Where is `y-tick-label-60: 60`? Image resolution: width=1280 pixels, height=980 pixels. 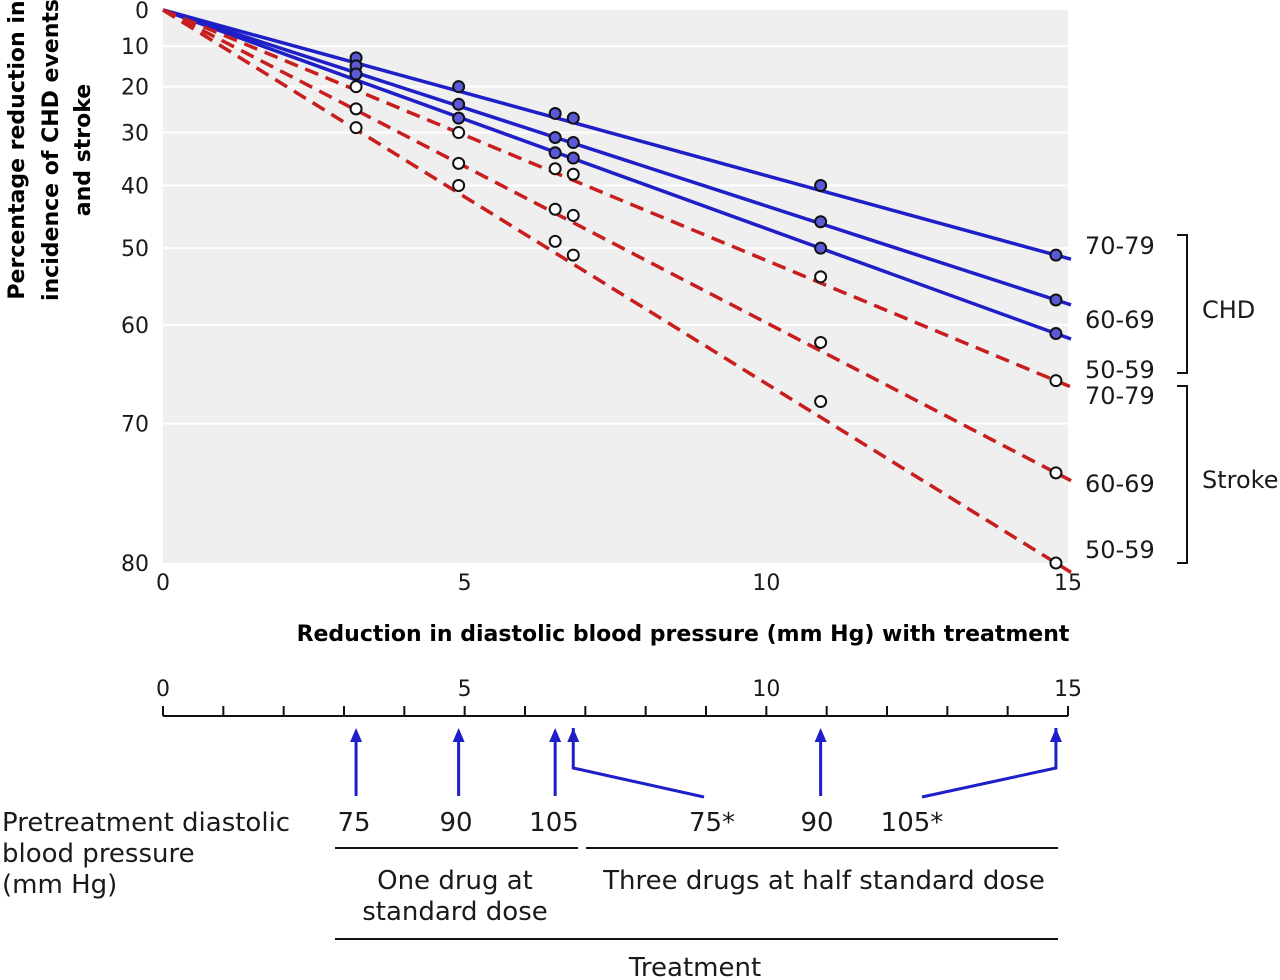
y-tick-label-60: 60 is located at coordinates (135, 326).